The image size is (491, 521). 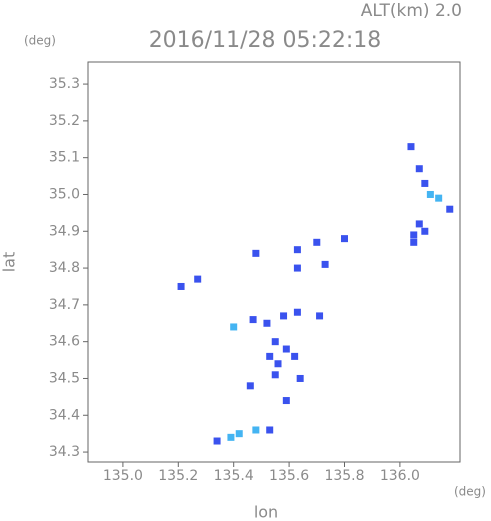 I want to click on x-tick-label: 135.8, so click(x=344, y=476).